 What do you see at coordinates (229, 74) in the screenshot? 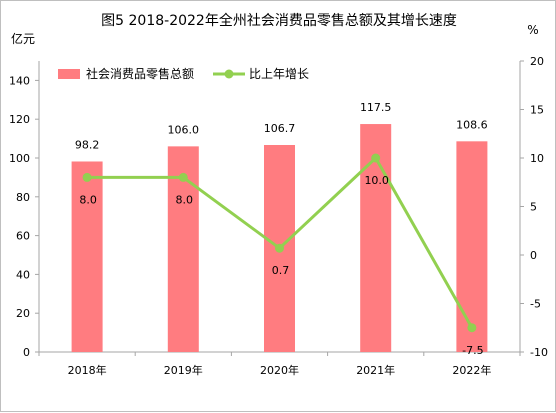
I see `legend-line-marker` at bounding box center [229, 74].